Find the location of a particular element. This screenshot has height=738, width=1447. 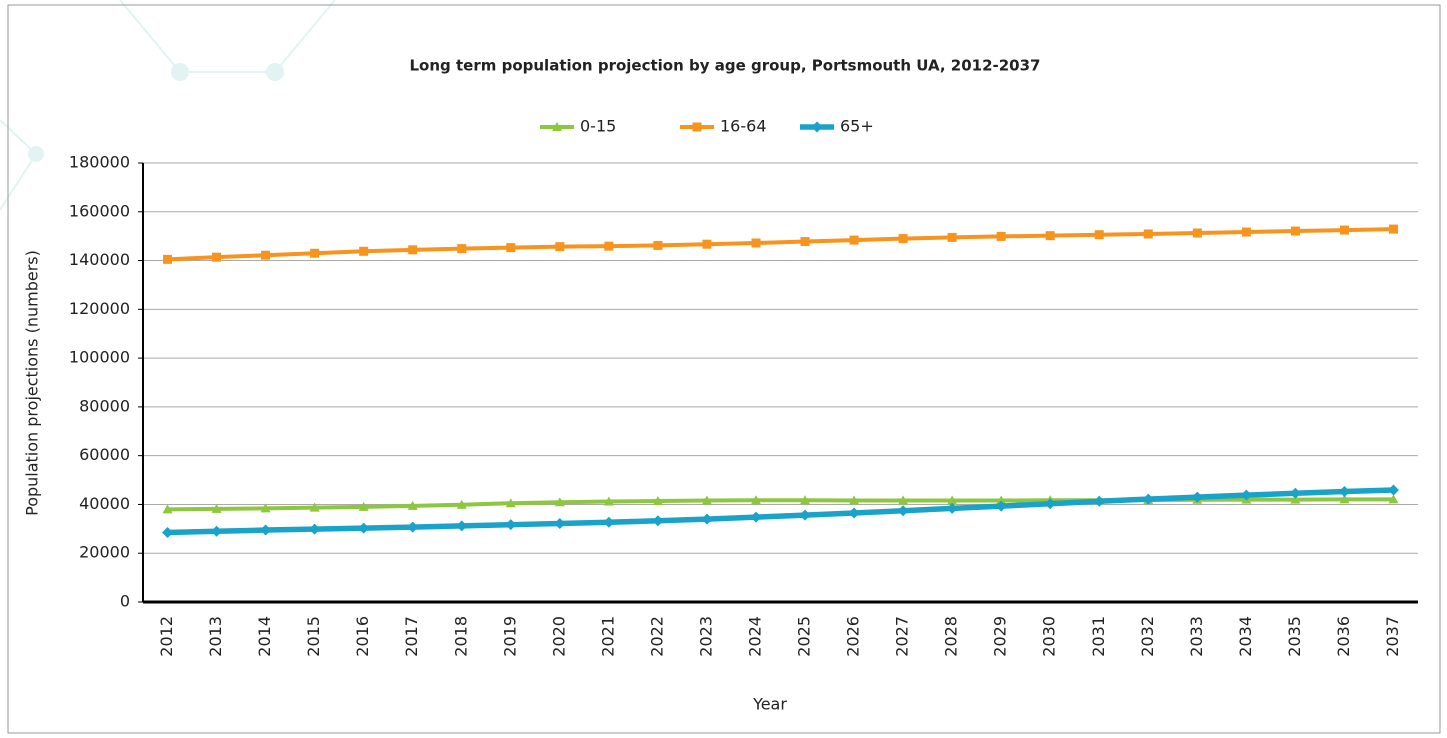

x-tick-label: 2025 is located at coordinates (804, 636).